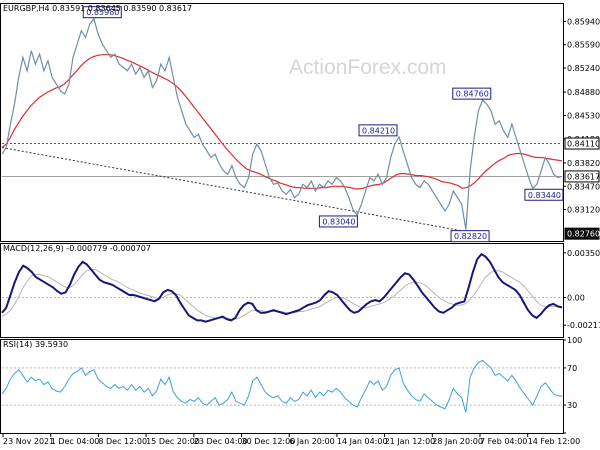  Describe the element at coordinates (572, 385) in the screenshot. I see `rsi-axis: 100 70 30` at that location.